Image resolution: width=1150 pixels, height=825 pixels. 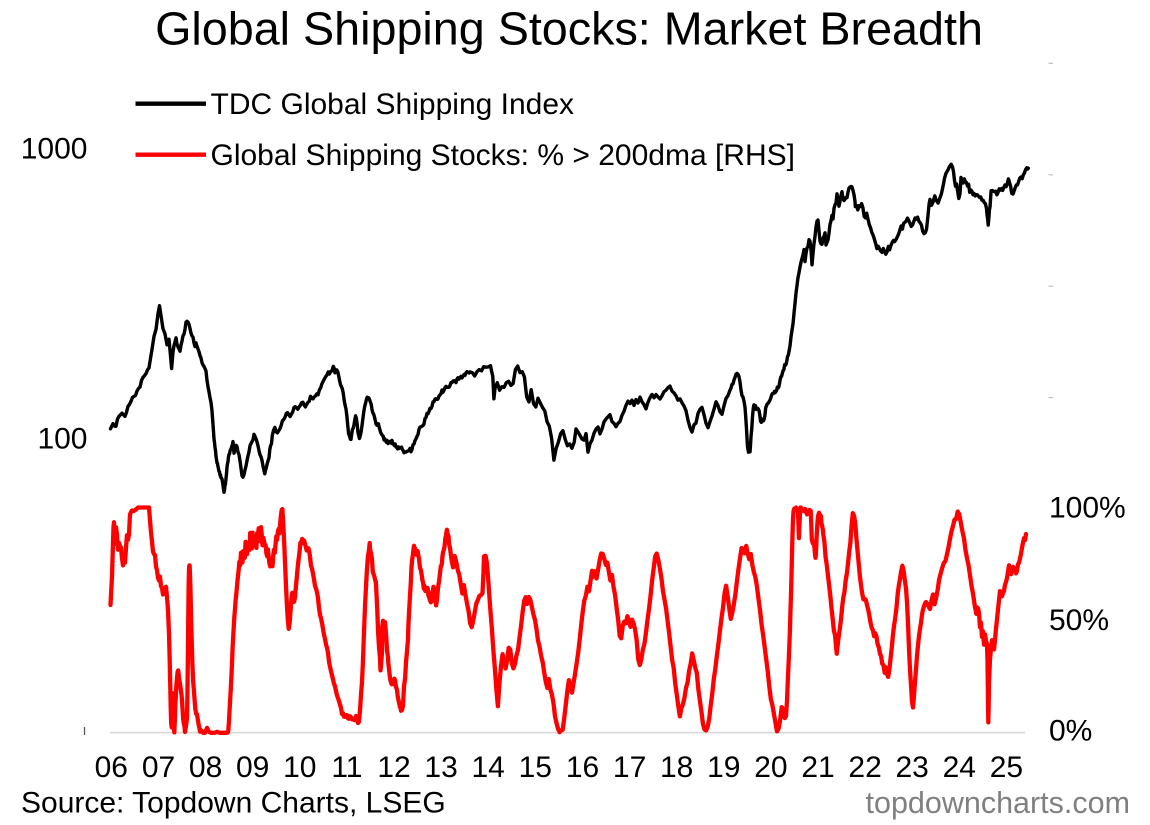 I want to click on svg-text: 22, so click(x=864, y=767).